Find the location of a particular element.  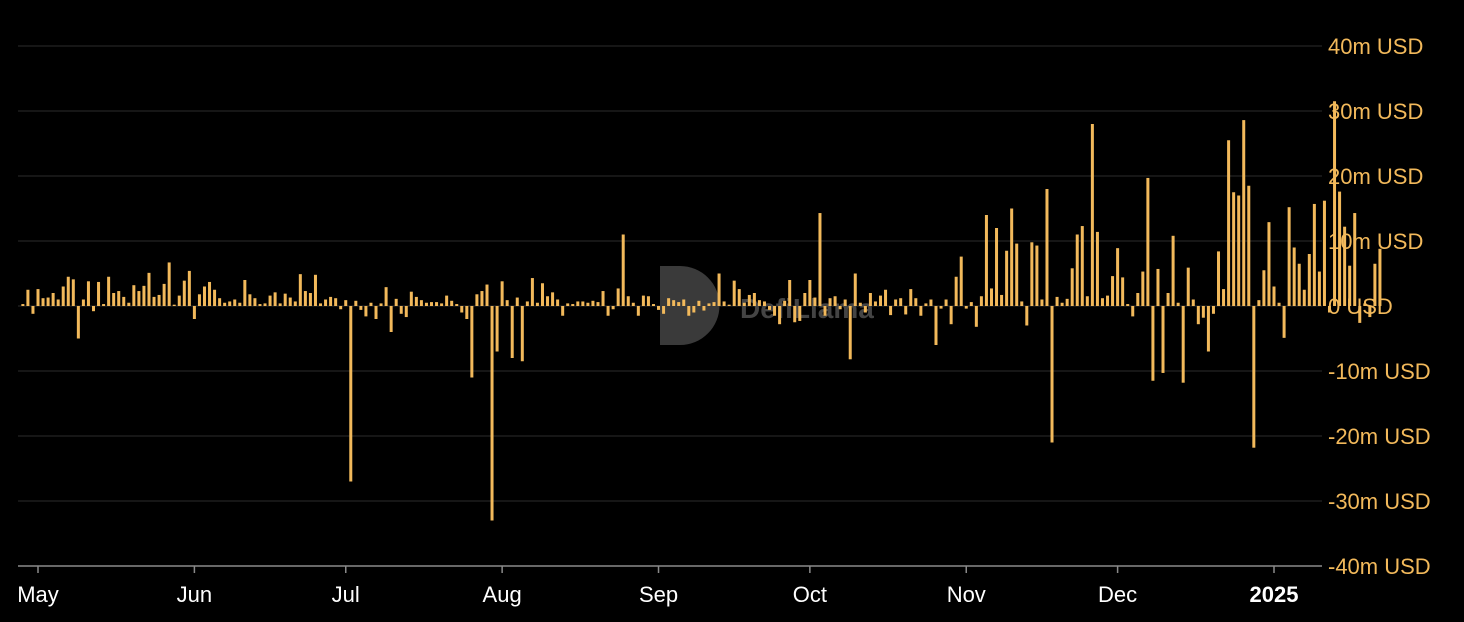

y-tick-label: 30m USD is located at coordinates (1375, 111).